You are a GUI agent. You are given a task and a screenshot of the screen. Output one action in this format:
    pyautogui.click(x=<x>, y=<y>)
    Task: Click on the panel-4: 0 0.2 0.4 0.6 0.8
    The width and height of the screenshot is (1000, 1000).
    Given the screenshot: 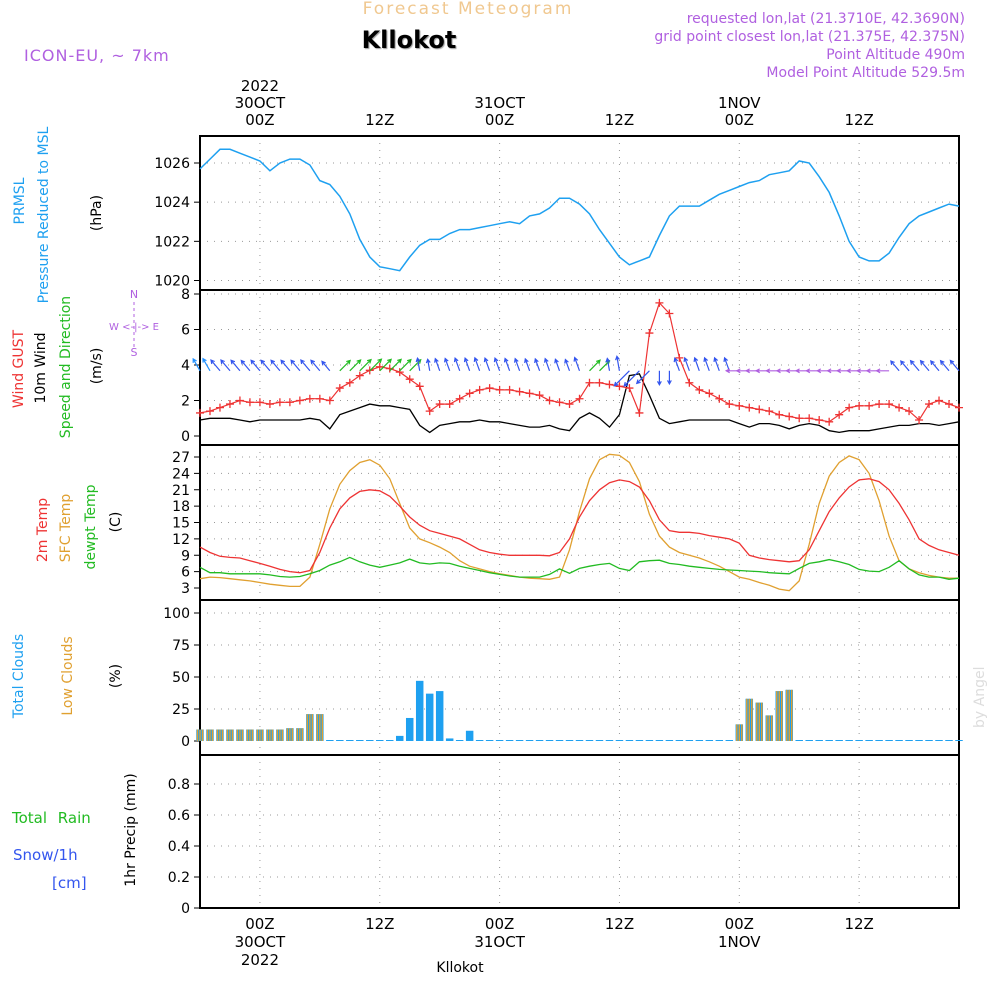 What is the action you would take?
    pyautogui.click(x=564, y=835)
    